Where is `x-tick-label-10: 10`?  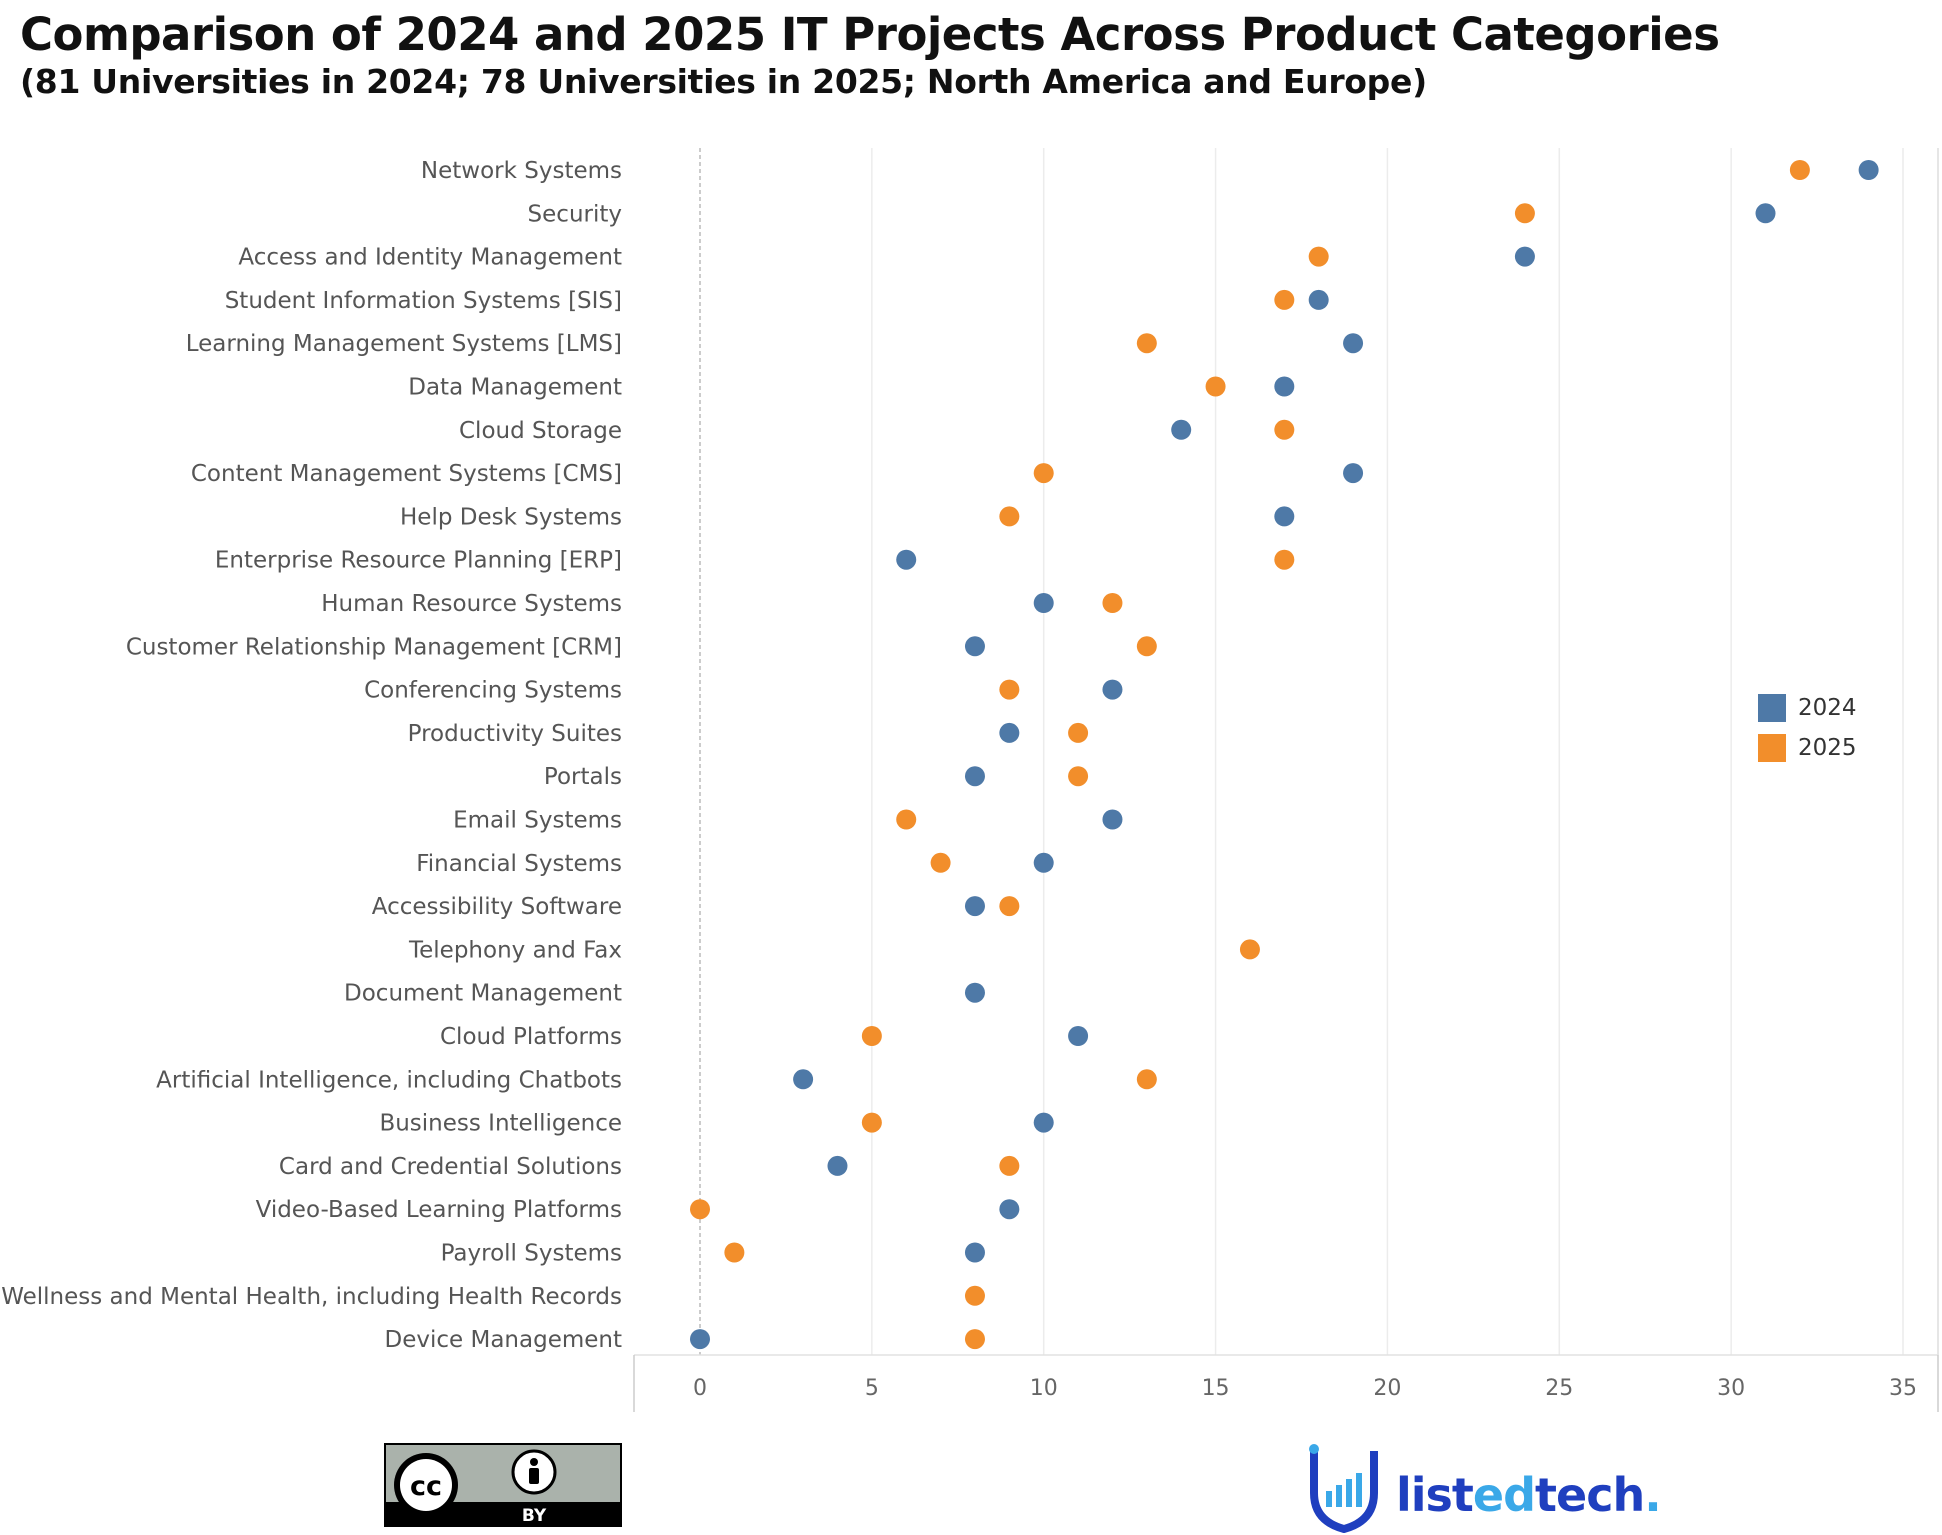
x-tick-label-10: 10 is located at coordinates (1044, 1388).